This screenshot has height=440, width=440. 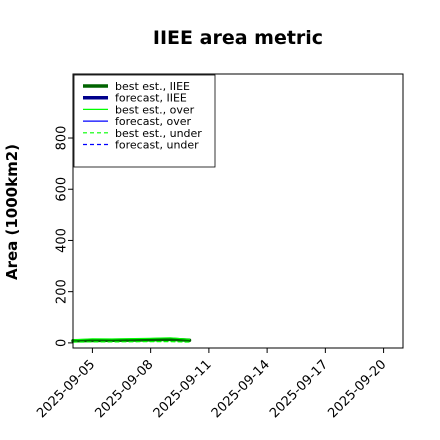 What do you see at coordinates (158, 133) in the screenshot?
I see `legend-entry: best est., under` at bounding box center [158, 133].